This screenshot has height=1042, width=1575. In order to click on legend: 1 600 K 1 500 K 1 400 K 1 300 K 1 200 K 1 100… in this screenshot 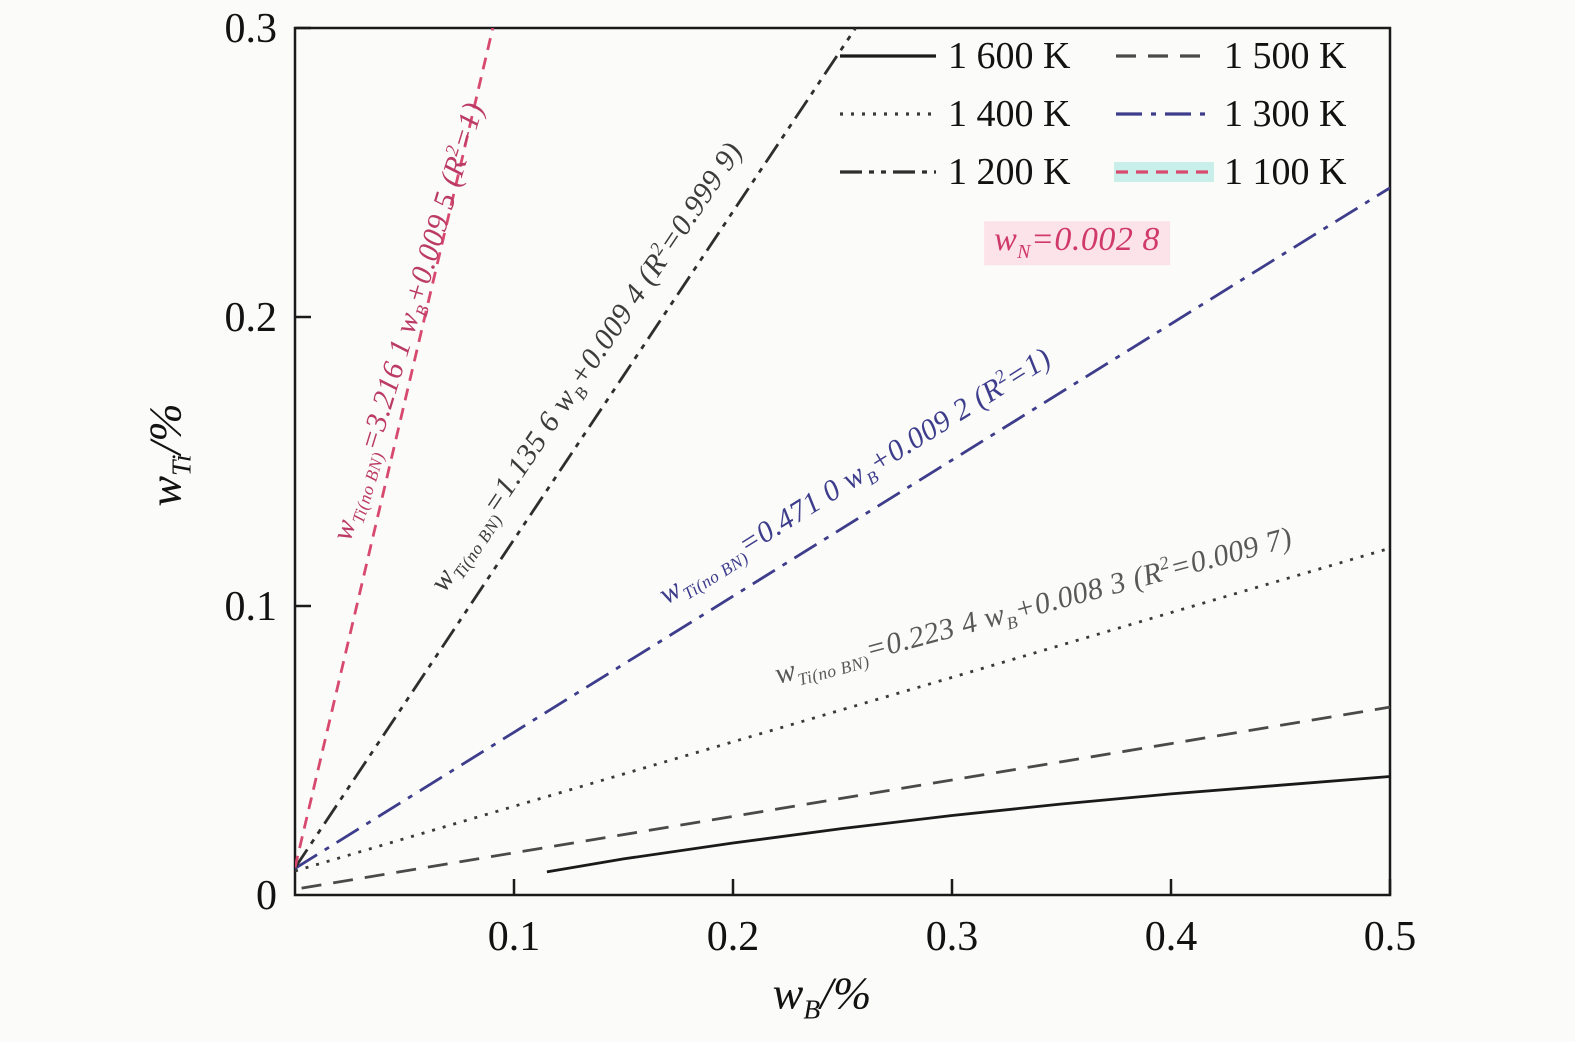, I will do `click(1114, 114)`.